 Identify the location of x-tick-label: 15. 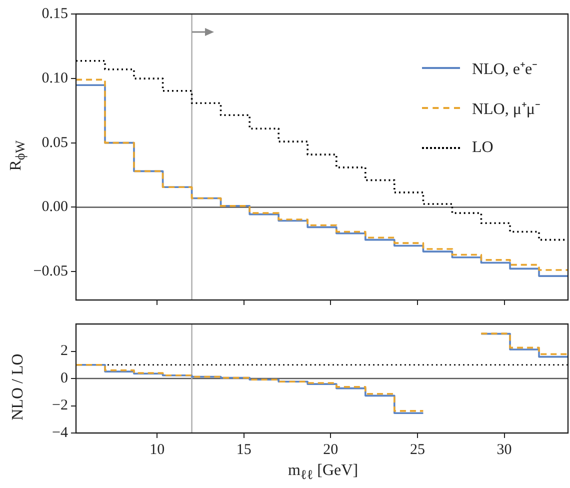
(244, 450).